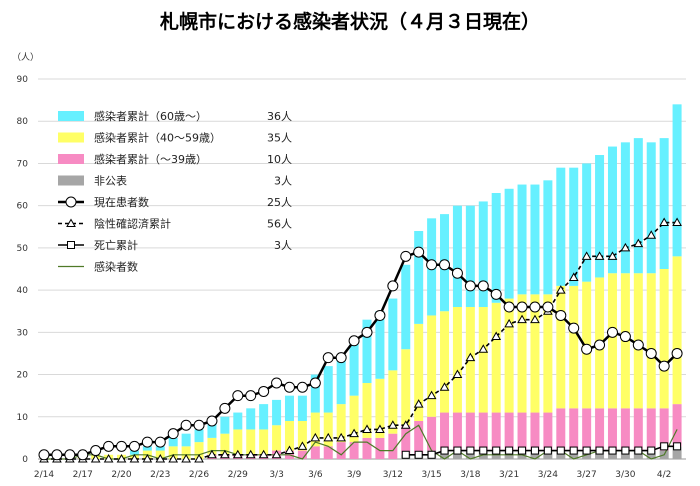 The width and height of the screenshot is (700, 486). Describe the element at coordinates (71, 180) in the screenshot. I see `legend-swatch` at that location.